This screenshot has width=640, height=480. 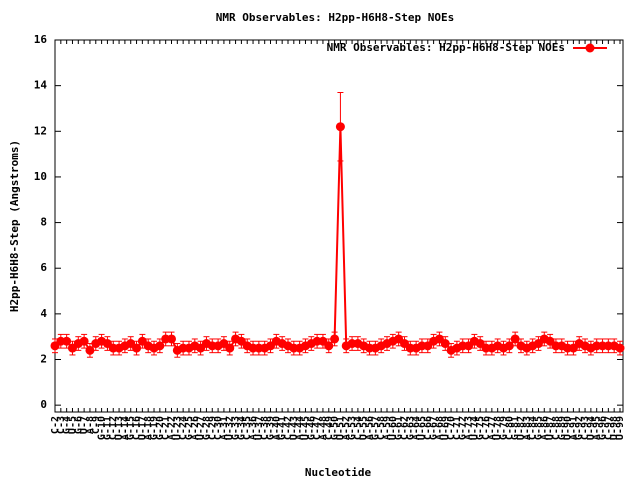 I want to click on x-tick-label: G-15, so click(x=131, y=428).